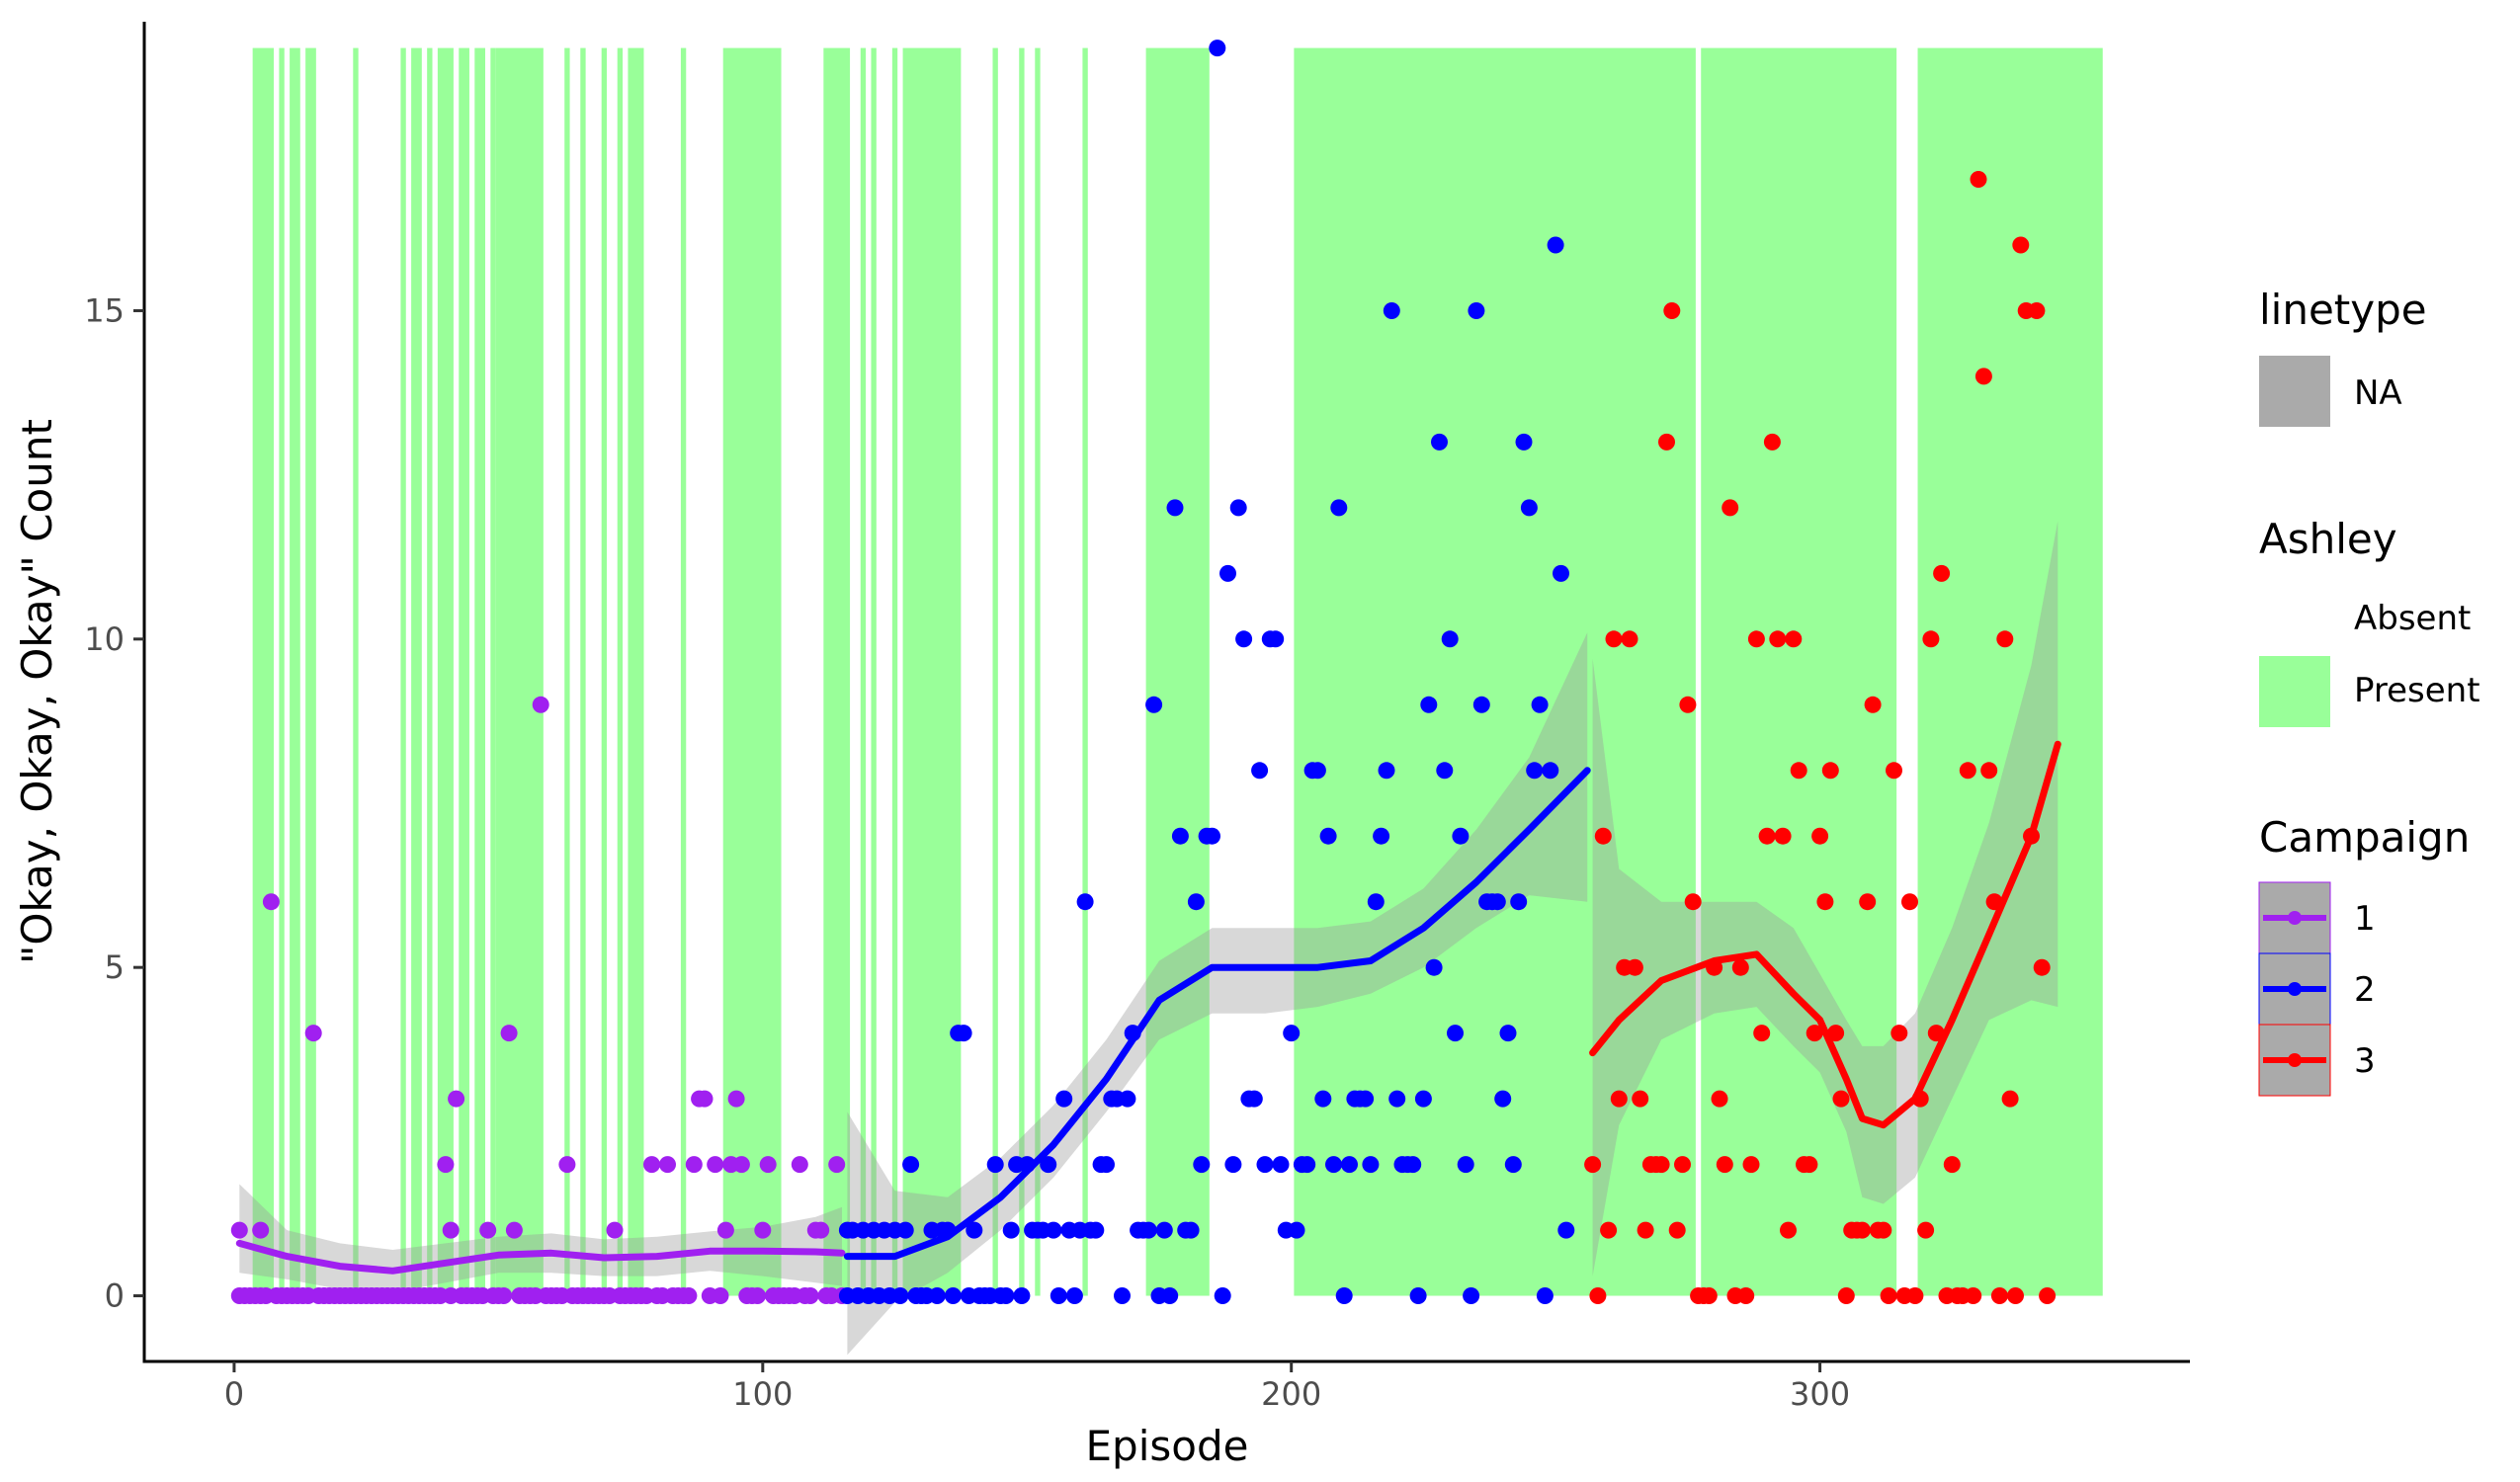  What do you see at coordinates (115, 967) in the screenshot?
I see `y-tick-label: 5` at bounding box center [115, 967].